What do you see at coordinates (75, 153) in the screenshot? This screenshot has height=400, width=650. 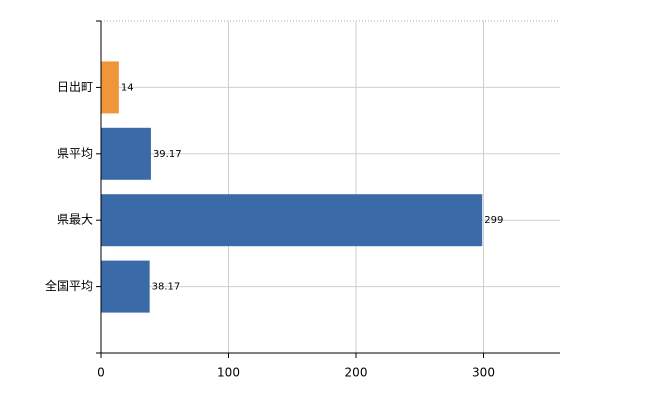 I see `y-tick-label: 県平均` at bounding box center [75, 153].